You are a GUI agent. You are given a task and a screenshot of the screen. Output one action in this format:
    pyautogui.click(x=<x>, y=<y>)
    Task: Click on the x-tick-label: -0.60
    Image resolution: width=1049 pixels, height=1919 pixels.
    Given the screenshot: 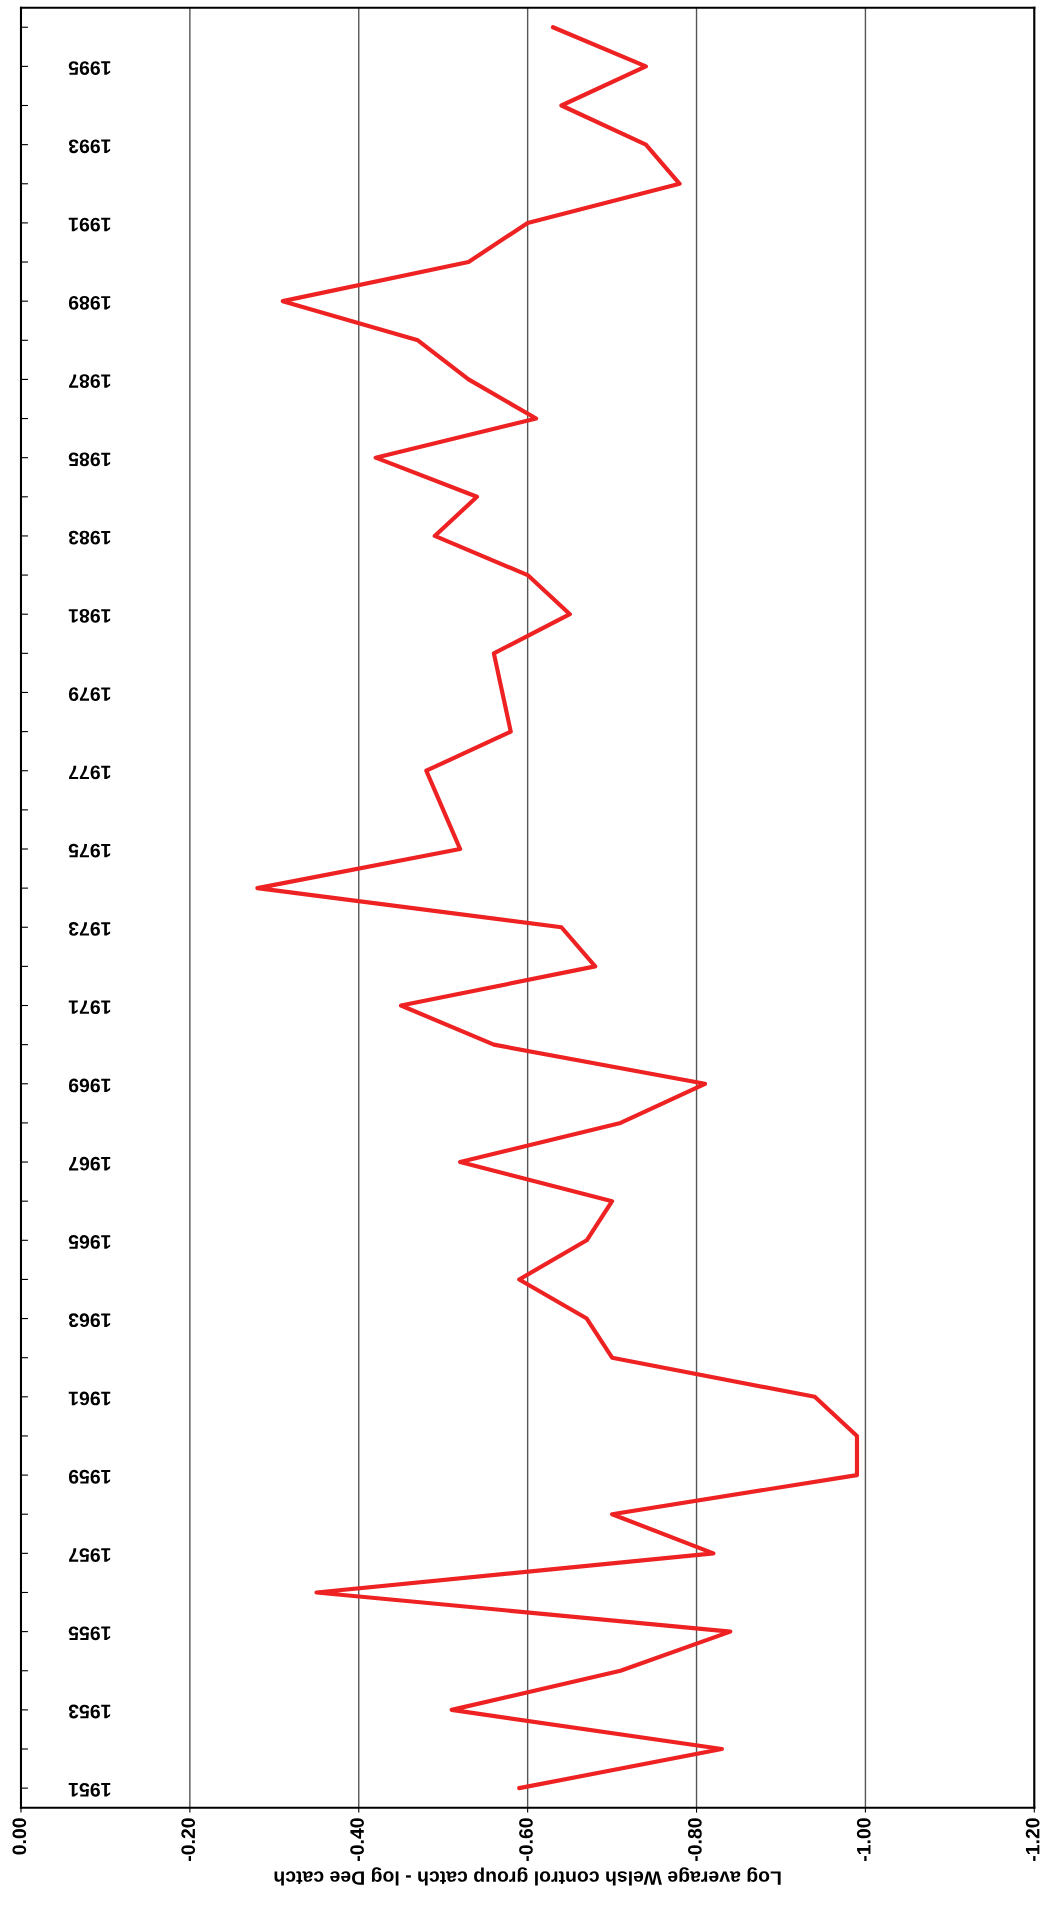 What is the action you would take?
    pyautogui.click(x=526, y=1839)
    